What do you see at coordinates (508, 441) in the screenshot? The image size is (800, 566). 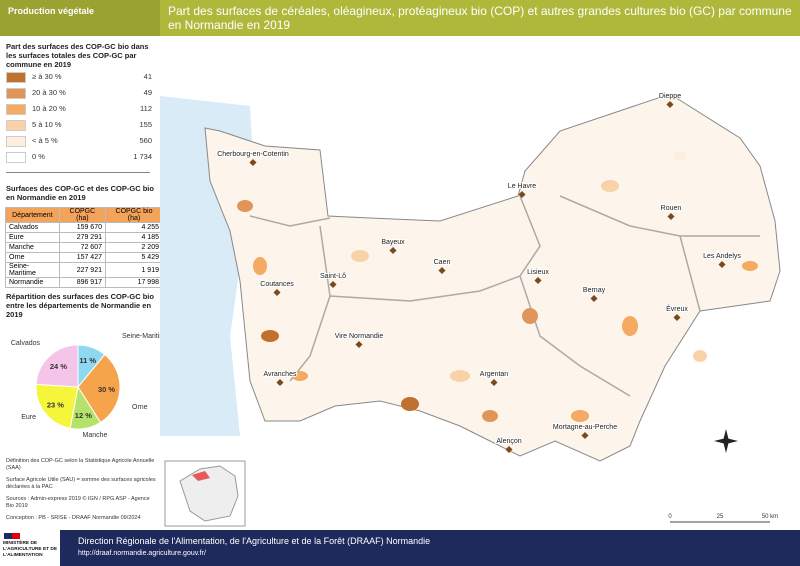 I see `city-label: Alençon` at bounding box center [508, 441].